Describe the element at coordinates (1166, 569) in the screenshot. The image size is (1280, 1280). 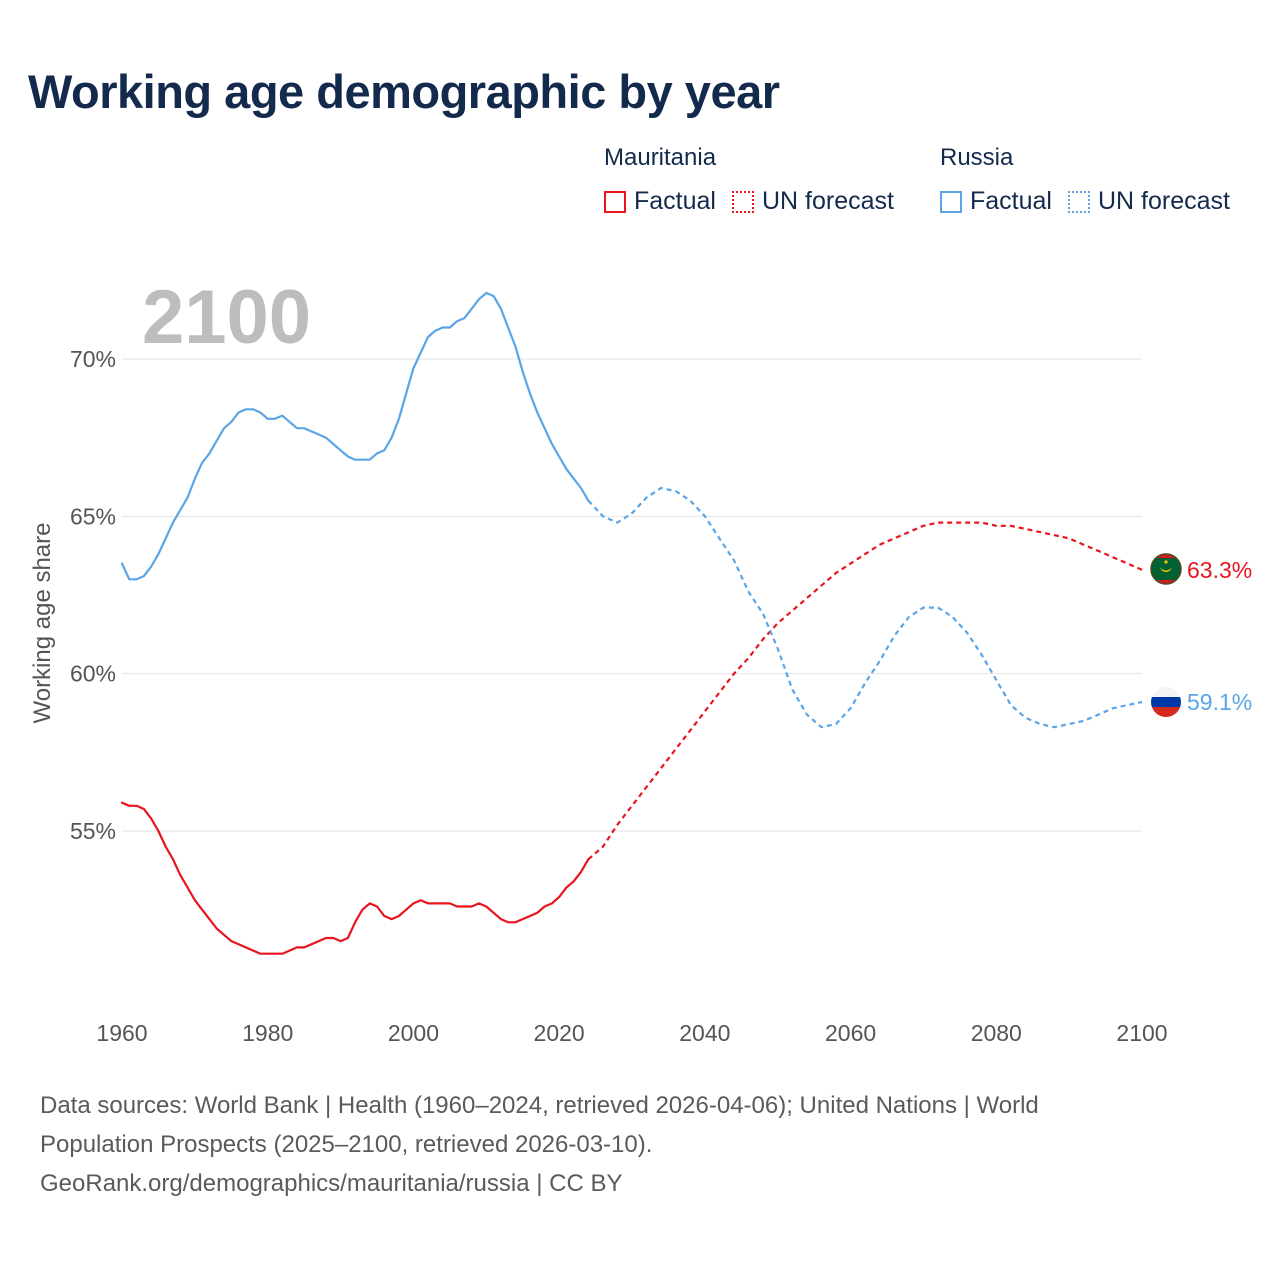
I see `mauritania-flag-icon` at that location.